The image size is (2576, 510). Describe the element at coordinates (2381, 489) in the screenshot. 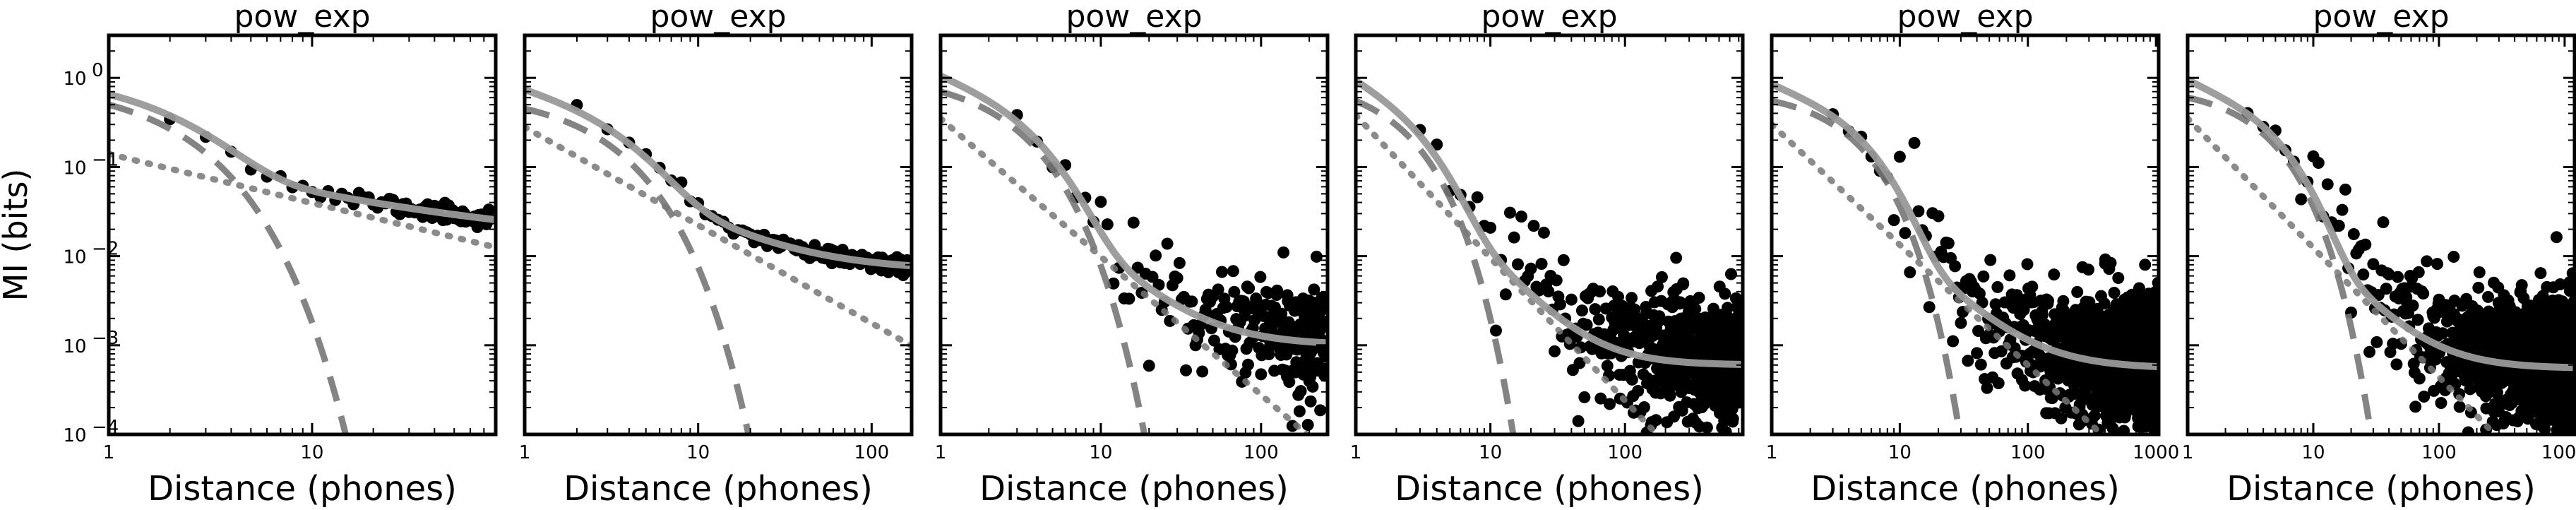

I see `x-axis-label: Distance (phones)` at that location.